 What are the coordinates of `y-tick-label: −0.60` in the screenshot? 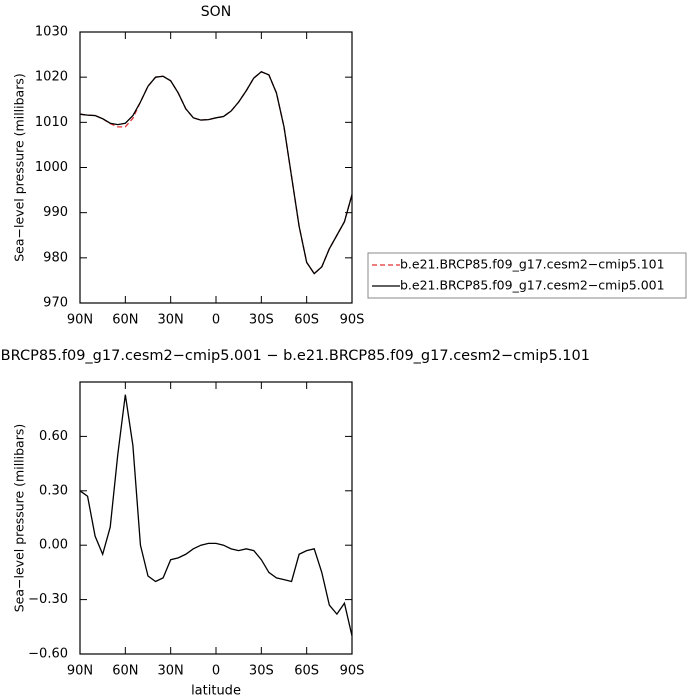 It's located at (48, 654).